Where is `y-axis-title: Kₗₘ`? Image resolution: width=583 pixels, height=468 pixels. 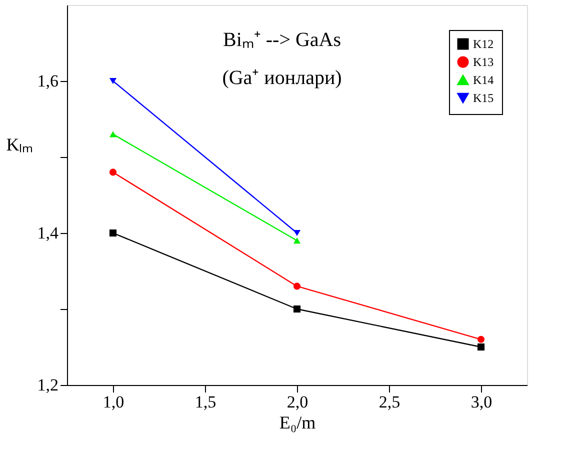 y-axis-title: Kₗₘ is located at coordinates (20, 144).